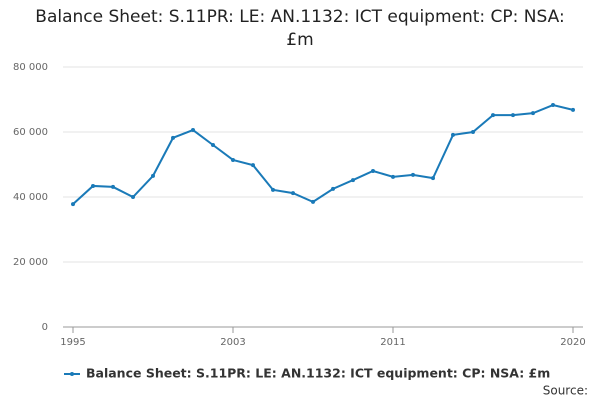 This screenshot has width=600, height=400. What do you see at coordinates (565, 391) in the screenshot?
I see `source: Source:` at bounding box center [565, 391].